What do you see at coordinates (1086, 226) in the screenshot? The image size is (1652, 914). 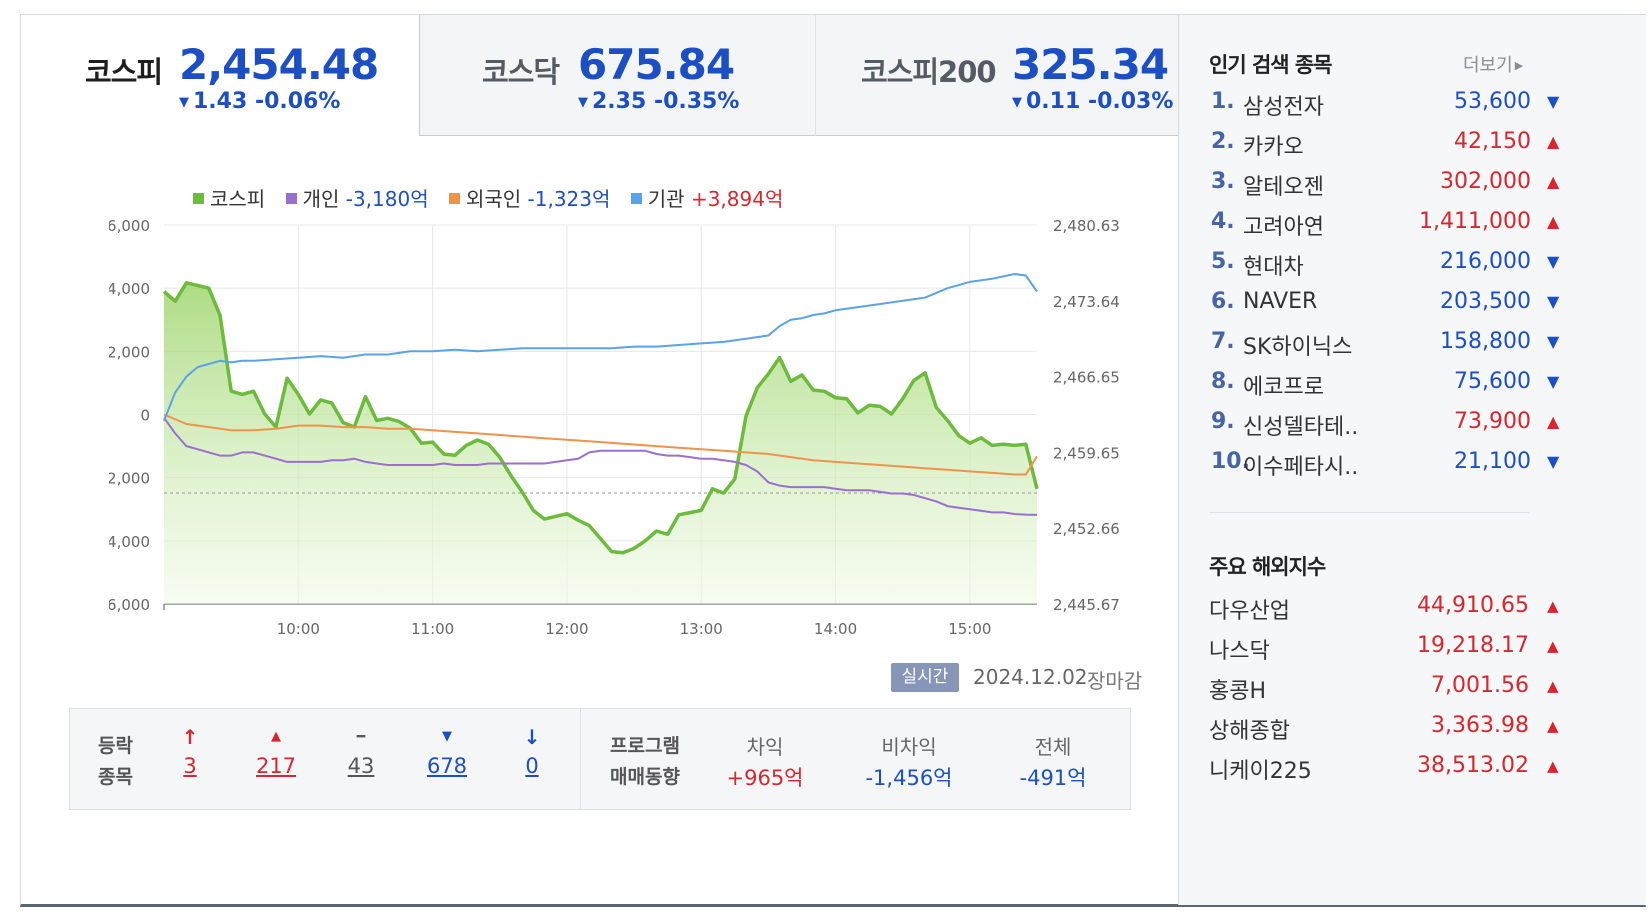 I see `y-right-tick-label: 2,480.63` at bounding box center [1086, 226].